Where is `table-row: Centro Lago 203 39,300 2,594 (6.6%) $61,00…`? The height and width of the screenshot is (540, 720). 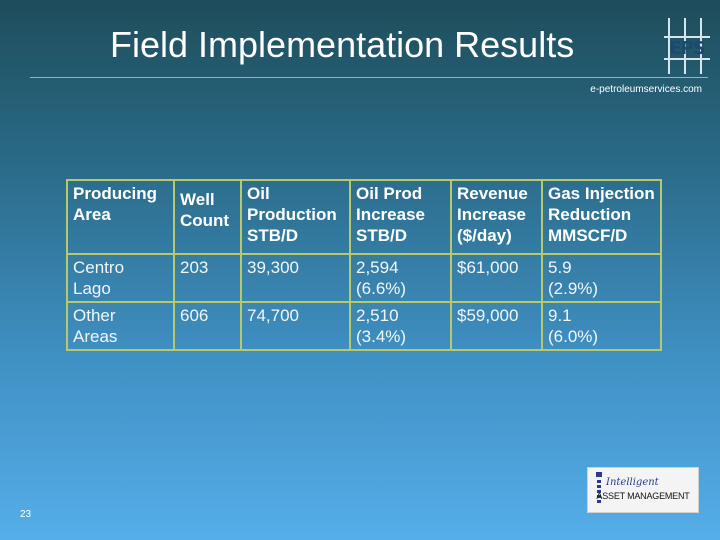 table-row: Centro Lago 203 39,300 2,594 (6.6%) $61,00… is located at coordinates (364, 278).